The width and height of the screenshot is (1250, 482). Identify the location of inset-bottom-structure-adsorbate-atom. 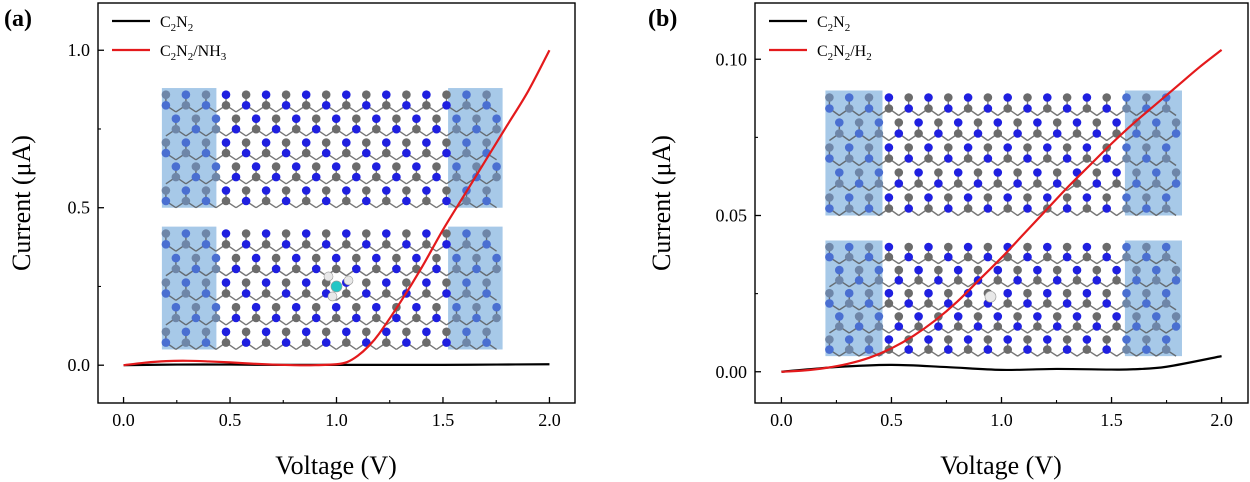
(336, 286).